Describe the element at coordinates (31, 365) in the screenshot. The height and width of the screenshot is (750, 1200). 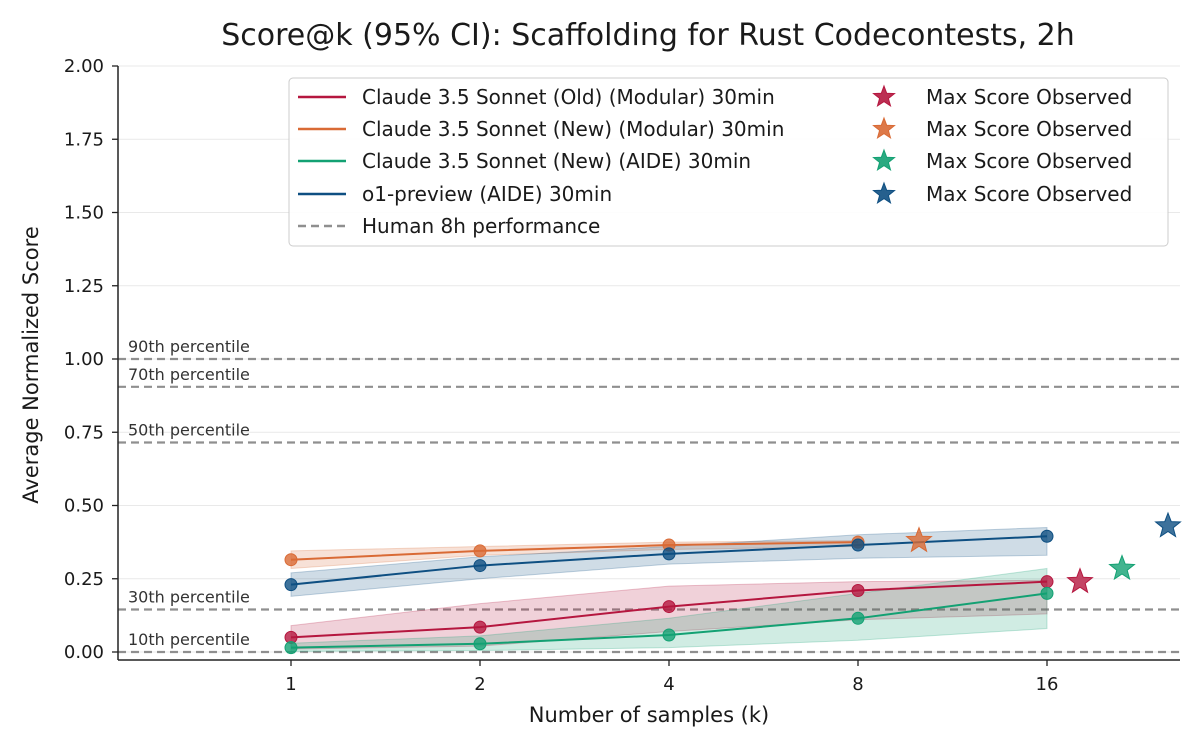
I see `y-axis-label: Average Normalized Score` at that location.